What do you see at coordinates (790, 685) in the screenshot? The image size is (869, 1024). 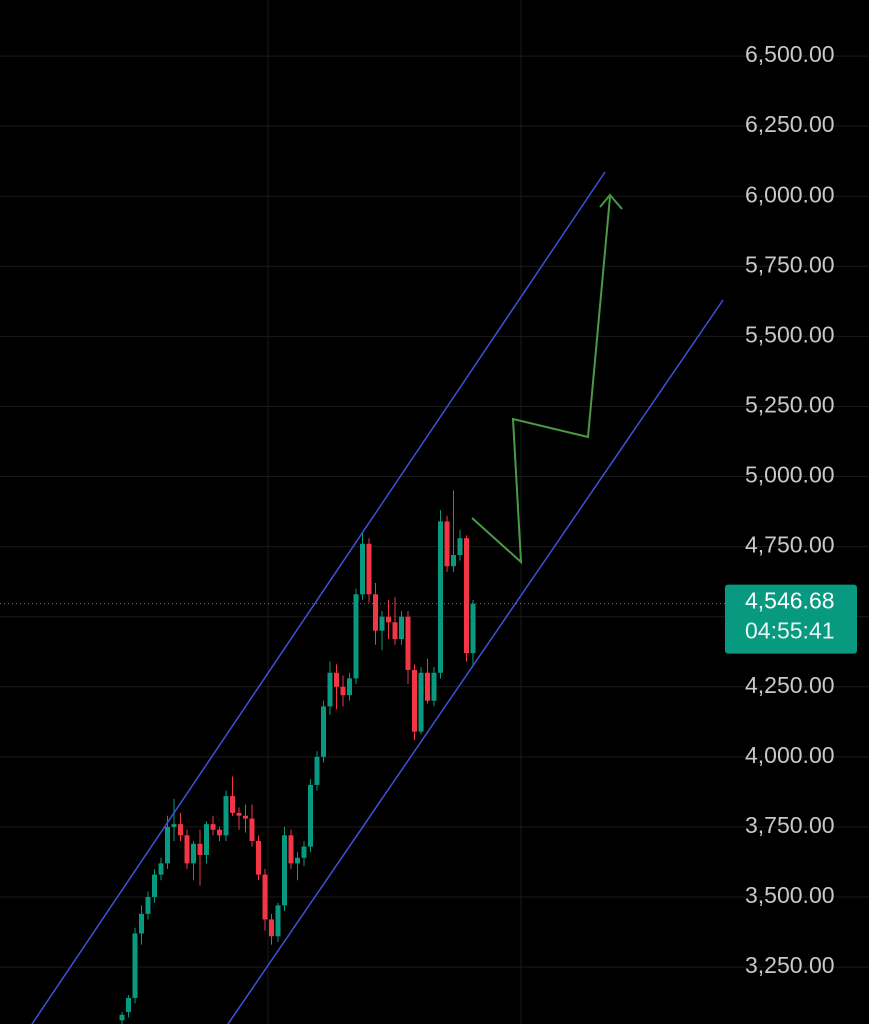 I see `y-tick-label: 4,250.00` at bounding box center [790, 685].